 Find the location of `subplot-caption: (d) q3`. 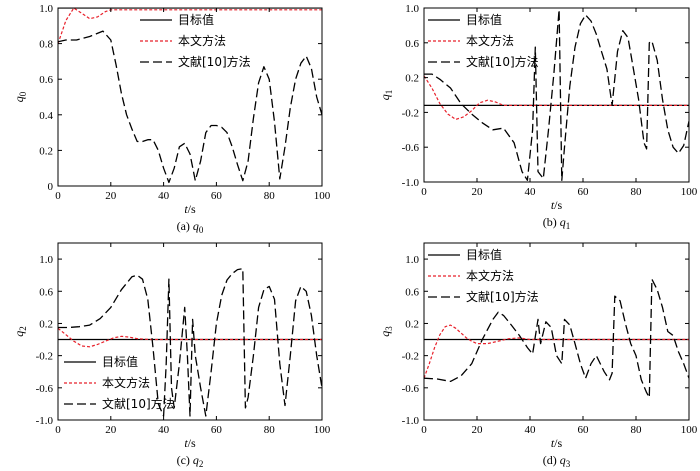

subplot-caption: (d) q3 is located at coordinates (557, 461).